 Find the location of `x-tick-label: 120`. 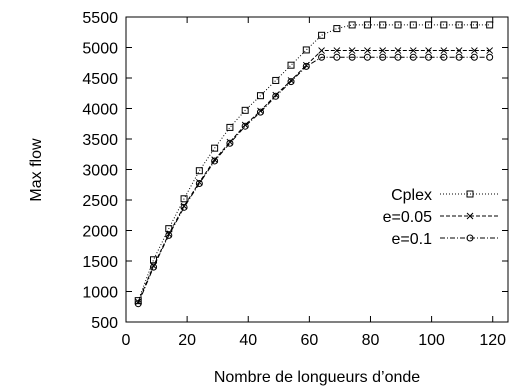

x-tick-label: 120 is located at coordinates (492, 340).